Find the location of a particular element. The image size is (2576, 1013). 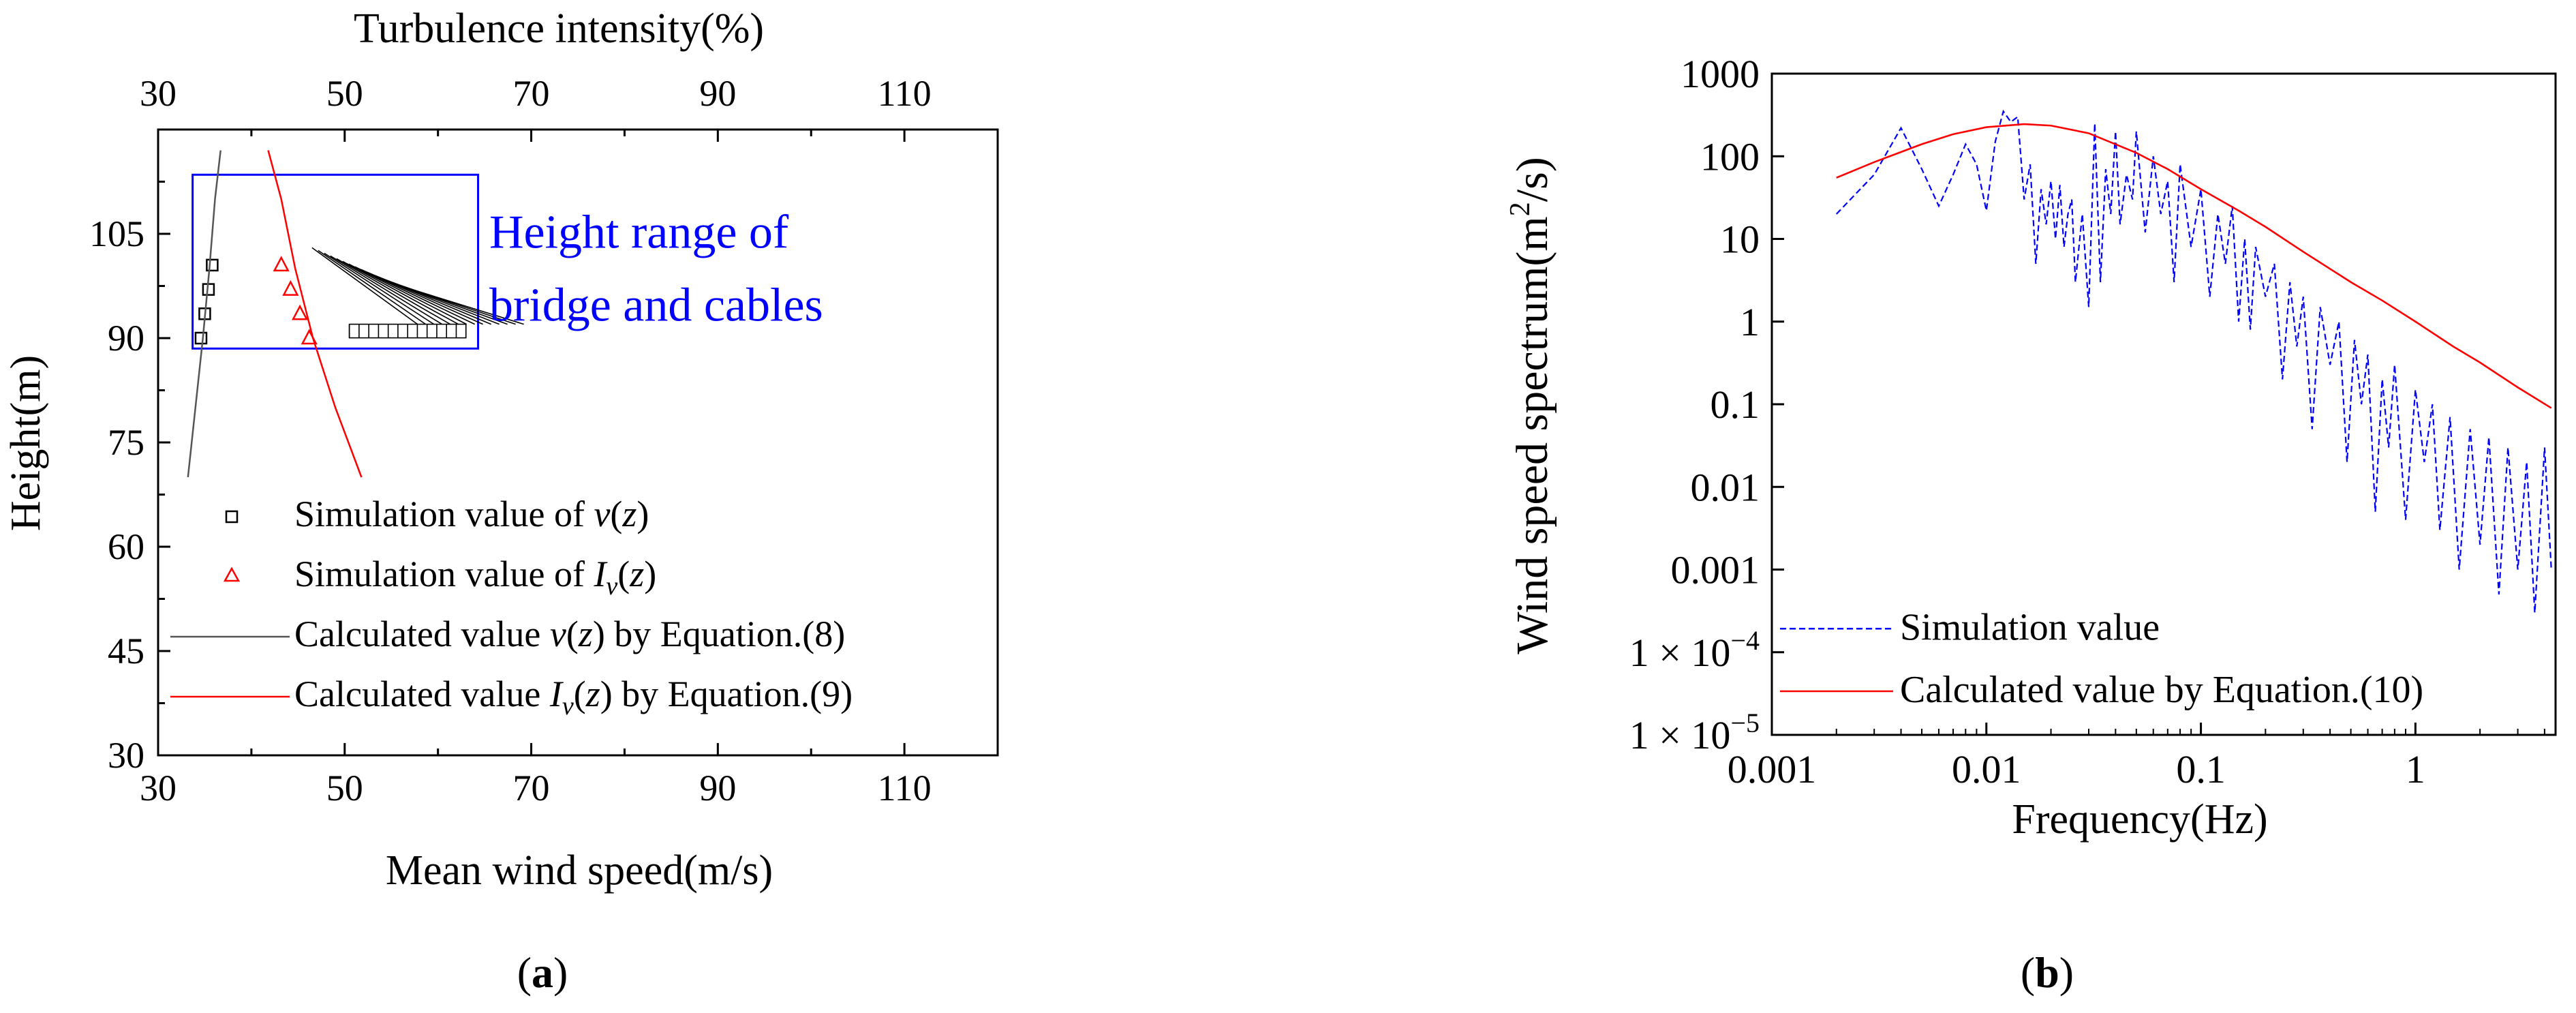

height-range-box is located at coordinates (335, 261).